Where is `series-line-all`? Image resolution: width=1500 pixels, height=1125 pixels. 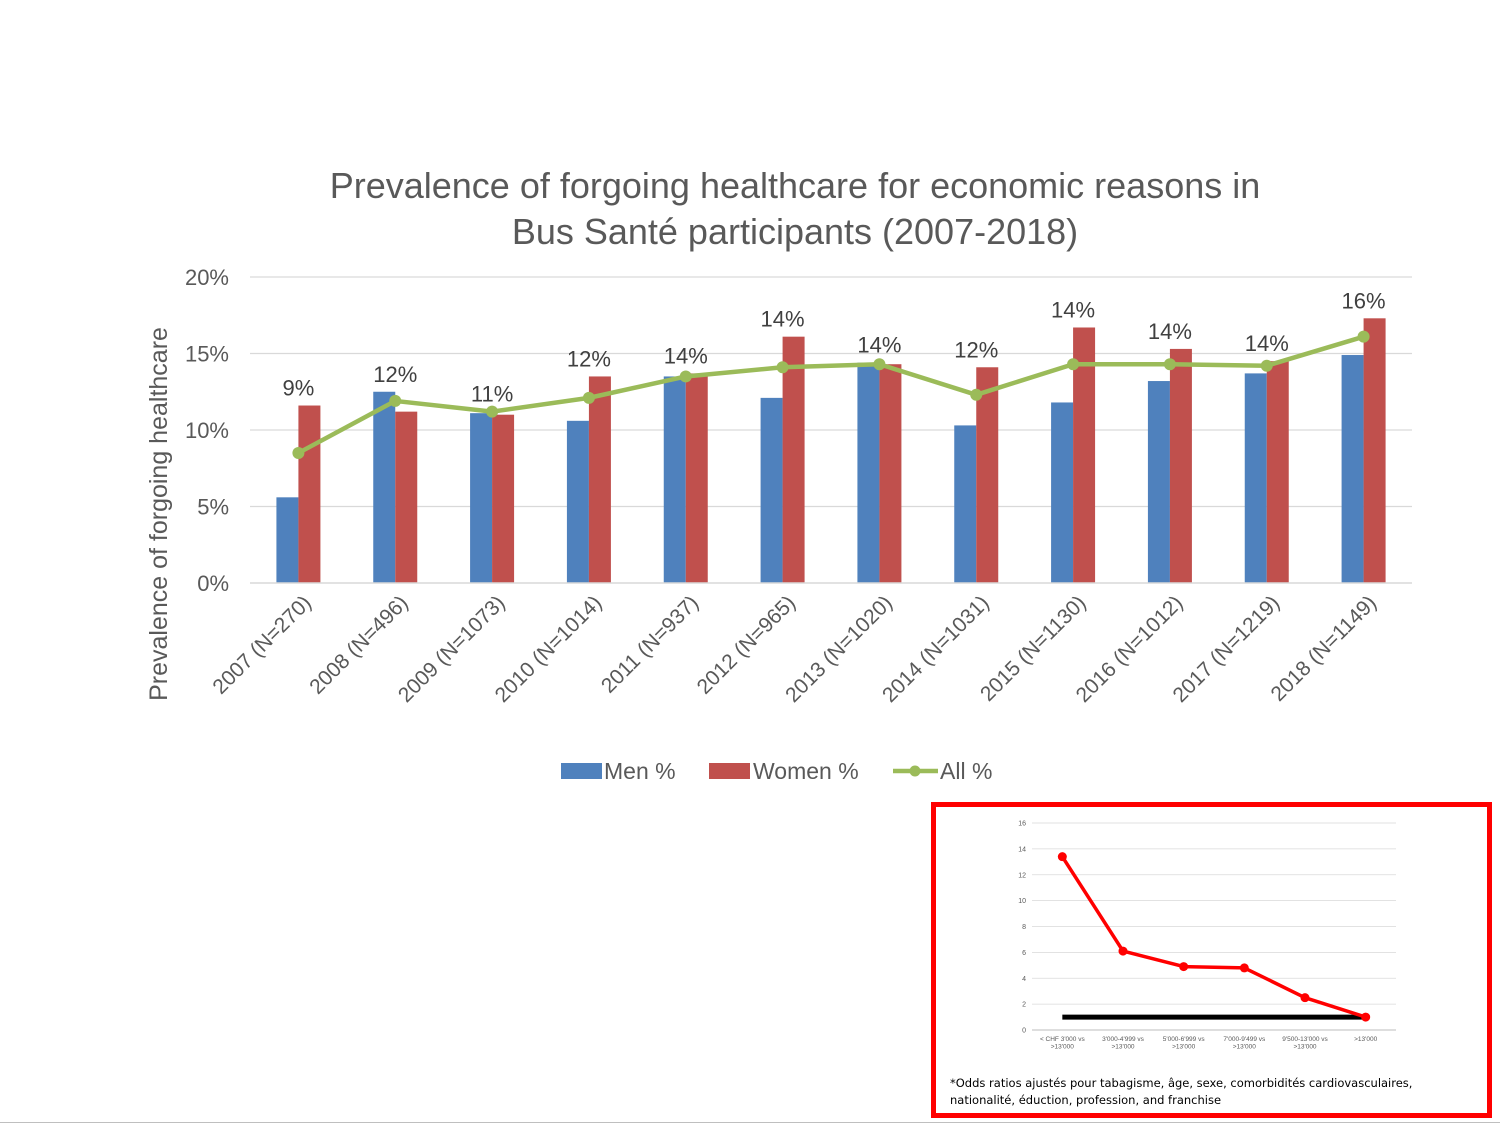 series-line-all is located at coordinates (831, 394).